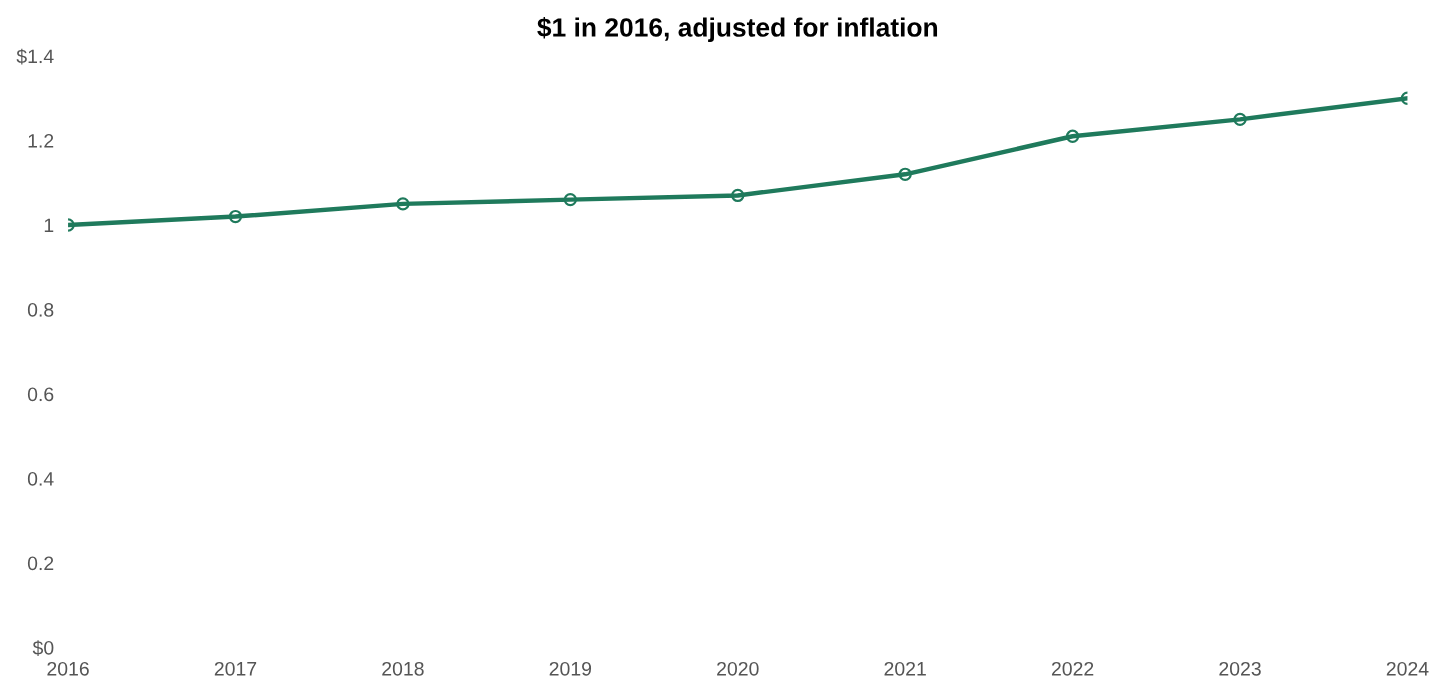 The height and width of the screenshot is (700, 1448). Describe the element at coordinates (738, 668) in the screenshot. I see `x-tick-label: 2020` at that location.